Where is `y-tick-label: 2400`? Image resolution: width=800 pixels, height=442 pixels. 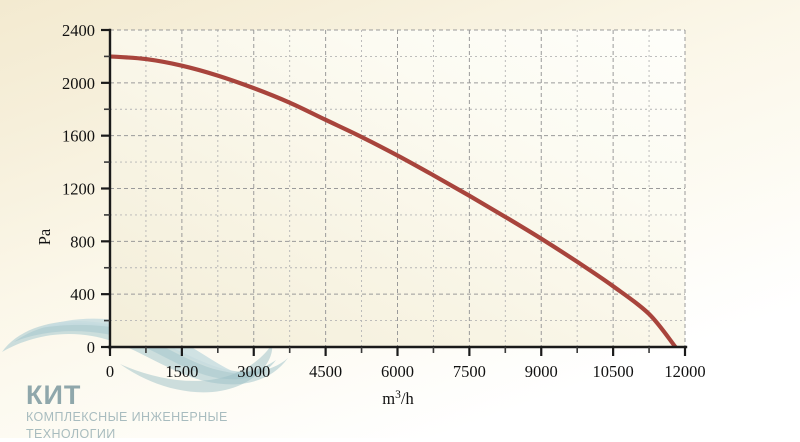
y-tick-label: 2400 is located at coordinates (78, 30).